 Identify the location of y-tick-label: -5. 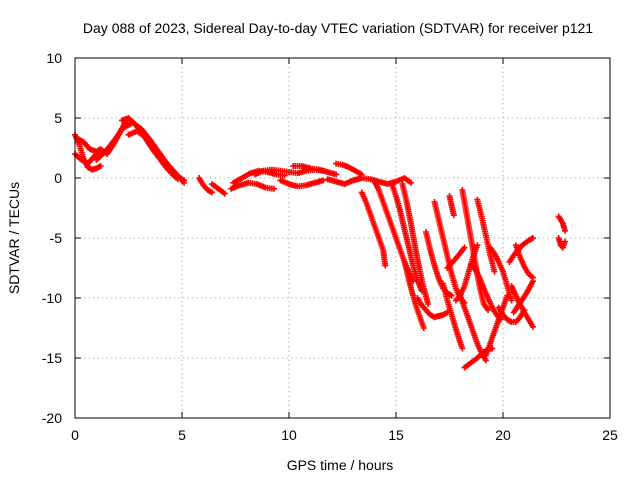
(56, 238).